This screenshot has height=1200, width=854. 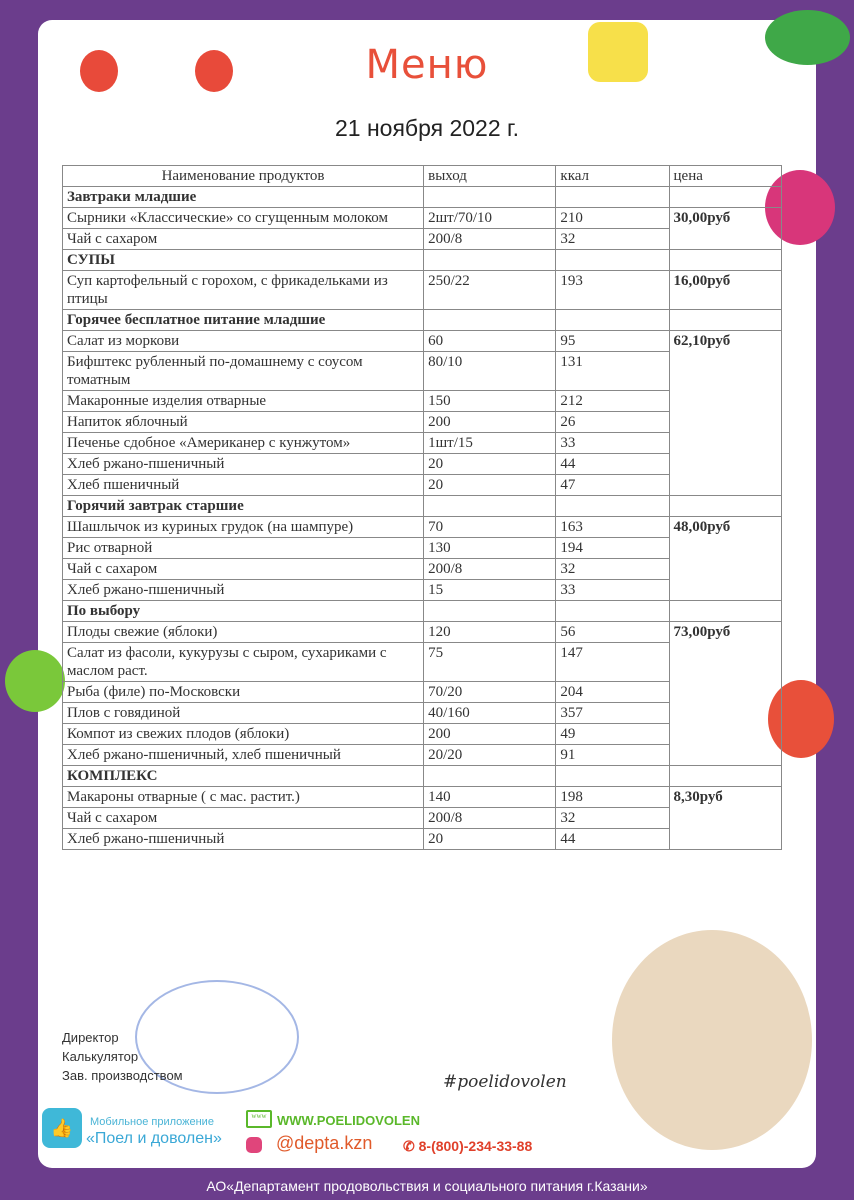 What do you see at coordinates (422, 693) in the screenshot?
I see `table-row: Плоды свежие (яблоки) 120 56 73,00руб` at bounding box center [422, 693].